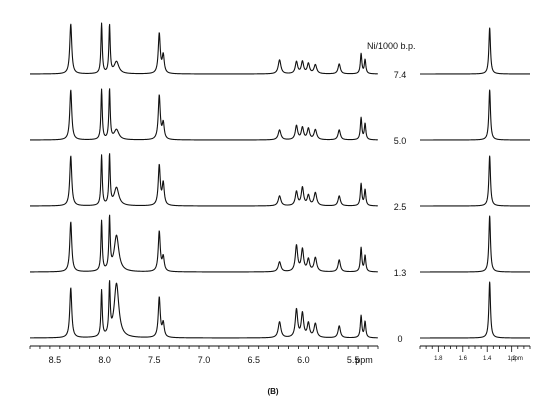 This screenshot has height=414, width=544. I want to click on x-tick-label: 7.0, so click(204, 360).